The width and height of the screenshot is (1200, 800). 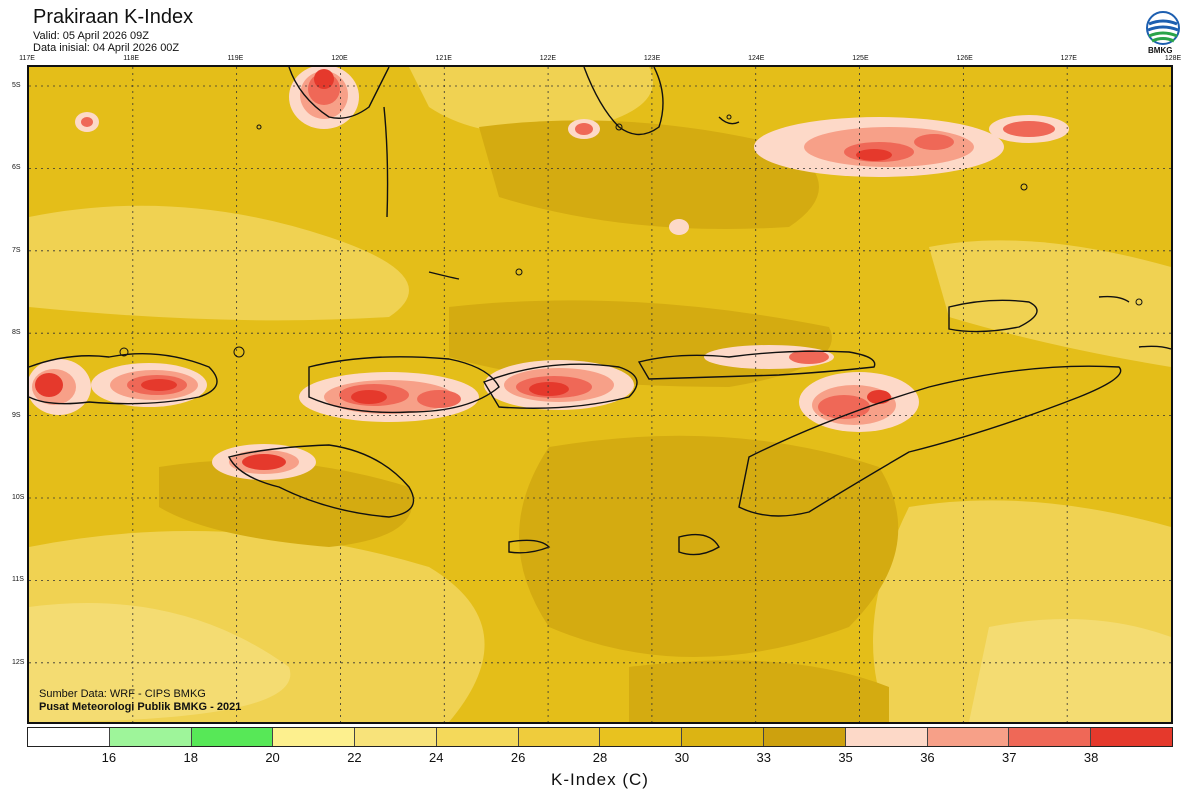 What do you see at coordinates (122, 694) in the screenshot?
I see `credit-source: Sumber Data: WRF - CIPS BMKG` at bounding box center [122, 694].